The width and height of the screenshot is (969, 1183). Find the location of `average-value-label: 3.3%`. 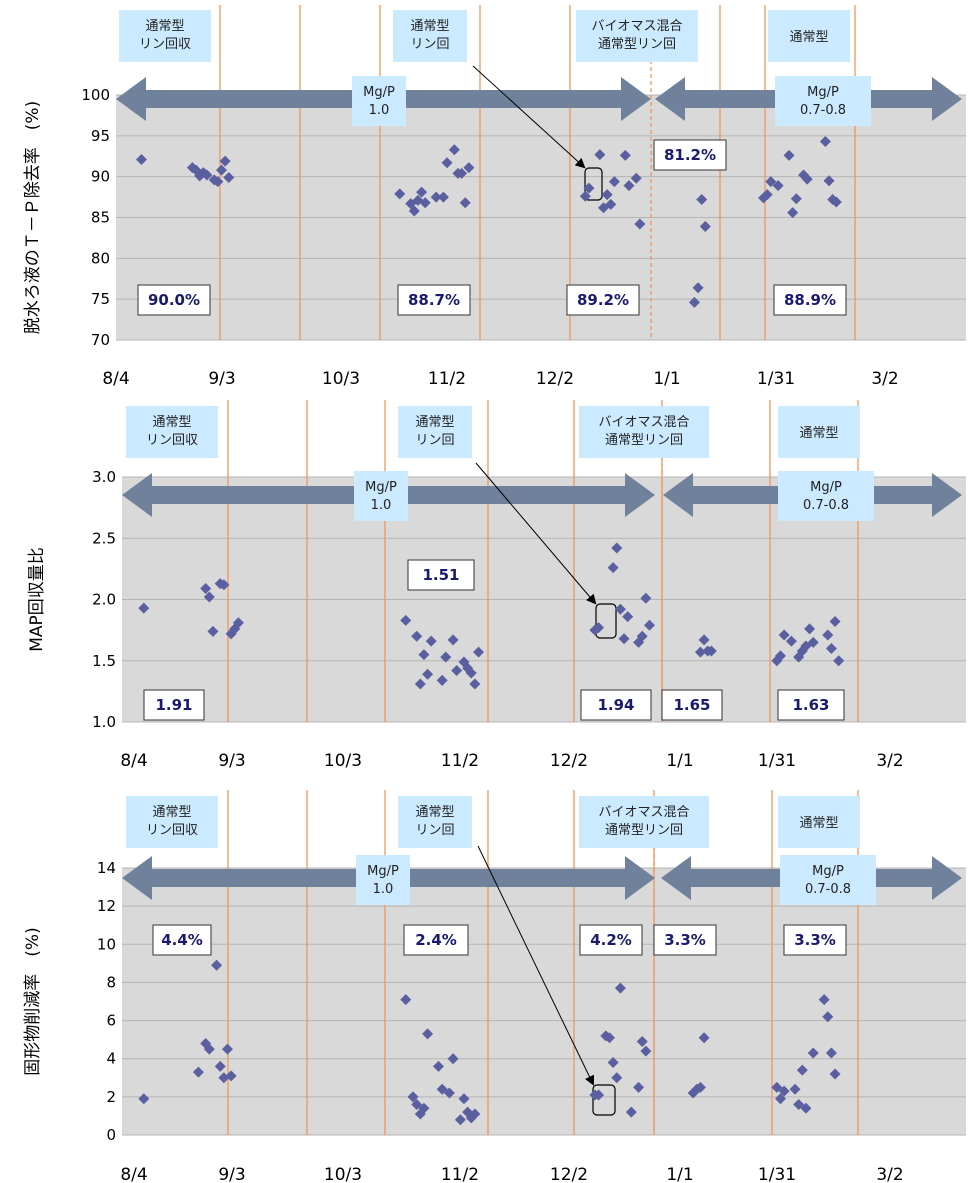

average-value-label: 3.3% is located at coordinates (685, 940).